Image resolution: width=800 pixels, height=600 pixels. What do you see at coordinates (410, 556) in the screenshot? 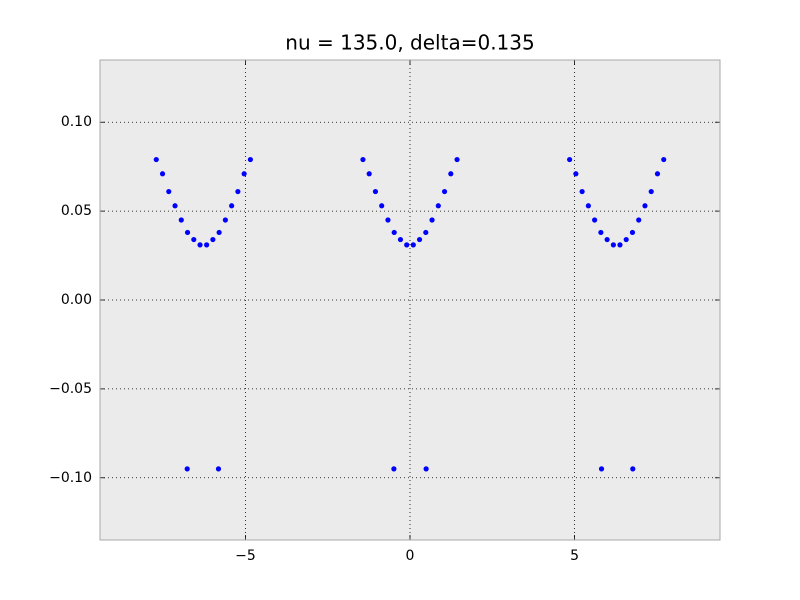
I see `x-tick-label: 0` at bounding box center [410, 556].